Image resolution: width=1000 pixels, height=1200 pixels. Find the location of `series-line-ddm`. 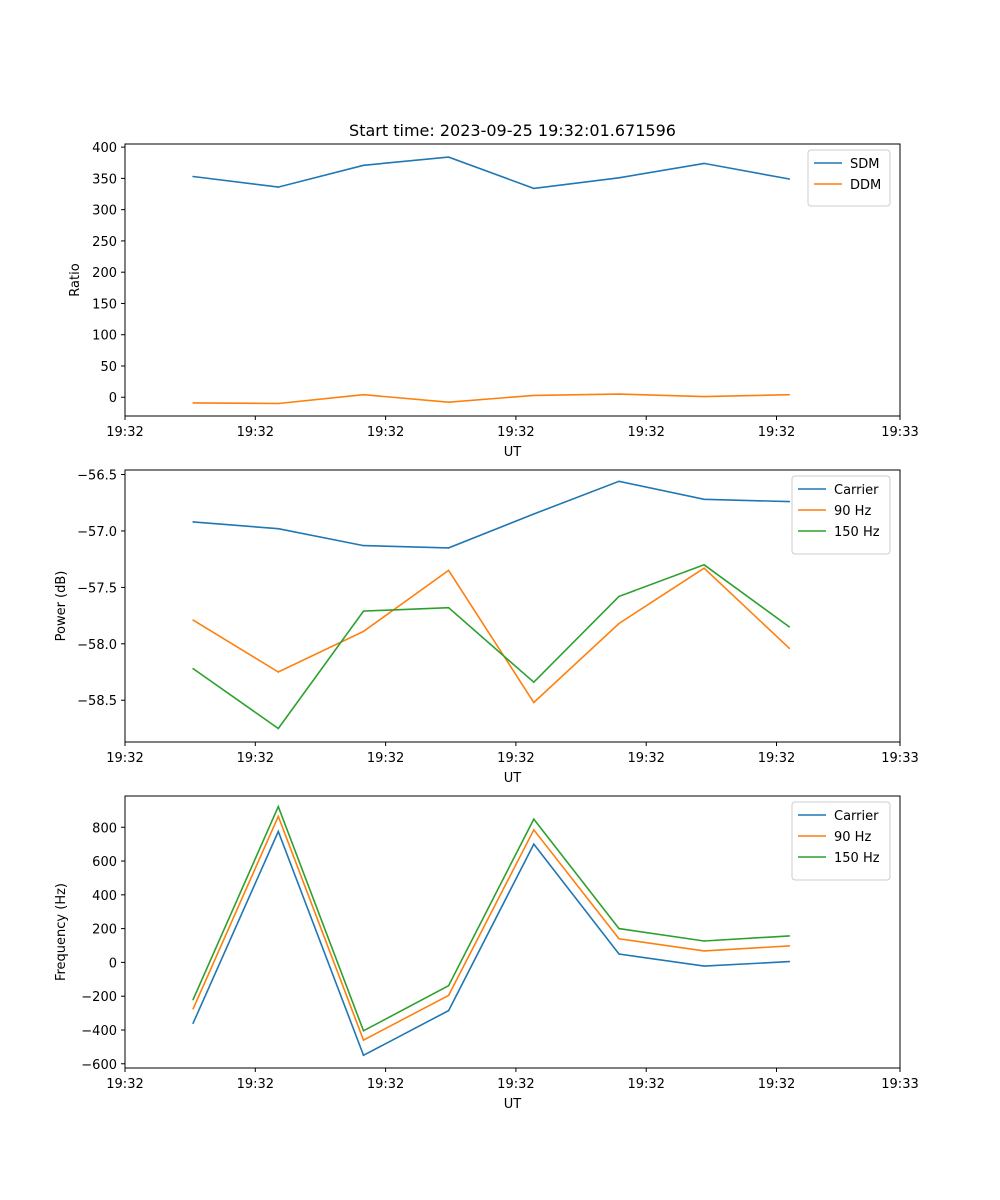

series-line-ddm is located at coordinates (491, 399).